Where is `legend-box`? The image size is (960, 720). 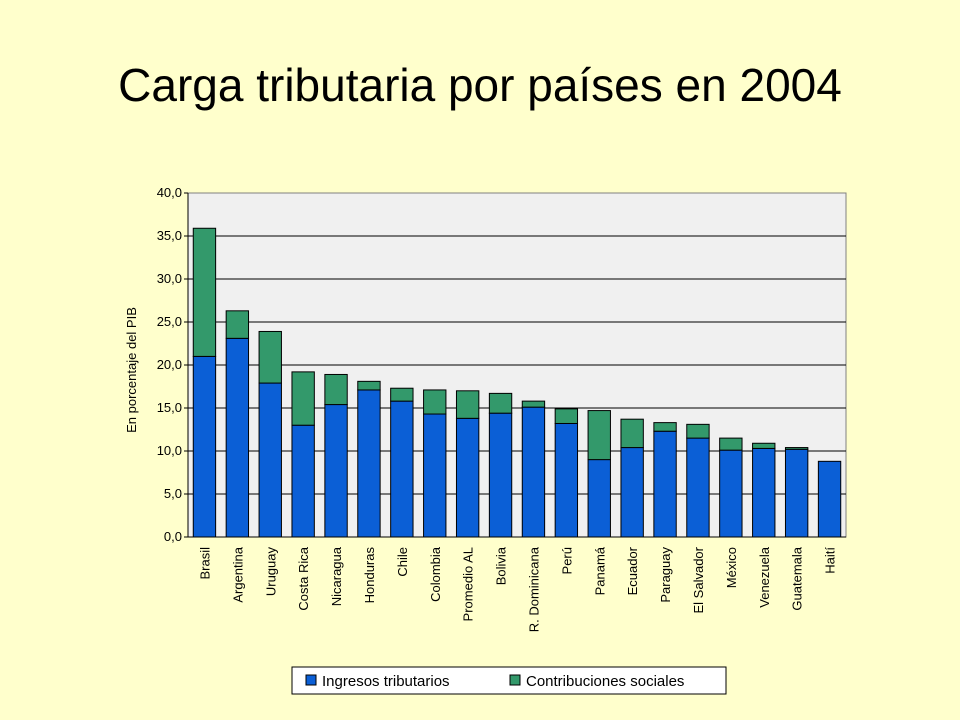
legend-box is located at coordinates (509, 680).